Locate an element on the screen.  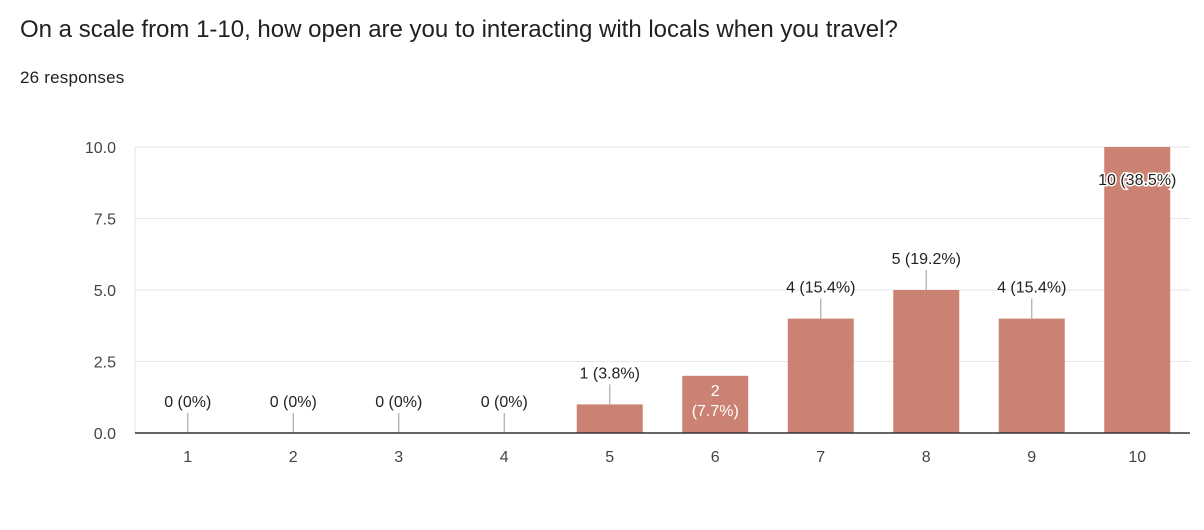
y-tick-label: 2.5 is located at coordinates (105, 363).